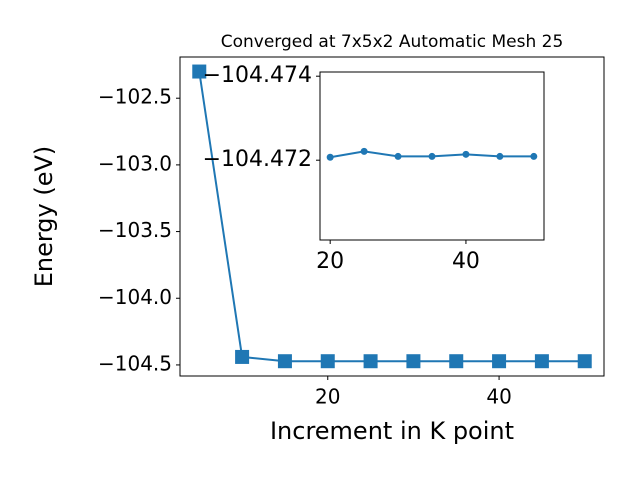  Describe the element at coordinates (135, 97) in the screenshot. I see `y-tick-label: −102.5` at that location.